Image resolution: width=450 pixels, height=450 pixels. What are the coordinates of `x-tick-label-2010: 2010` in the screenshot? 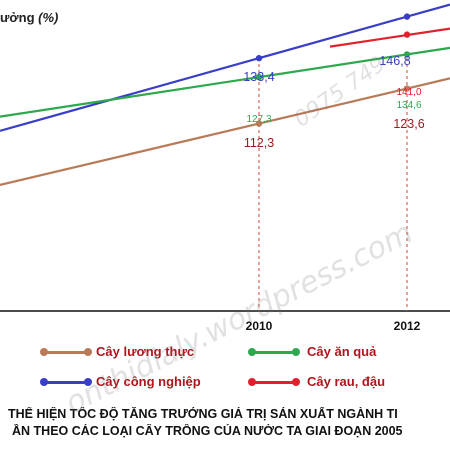 It's located at (259, 326).